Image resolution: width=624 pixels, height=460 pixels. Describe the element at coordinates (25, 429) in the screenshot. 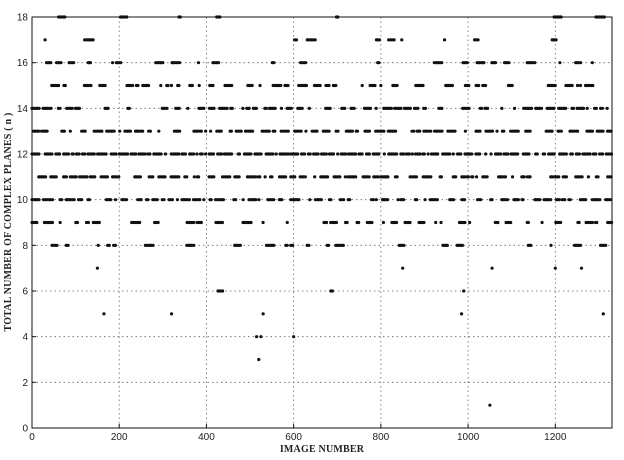

I see `y-tick-label: 0` at that location.